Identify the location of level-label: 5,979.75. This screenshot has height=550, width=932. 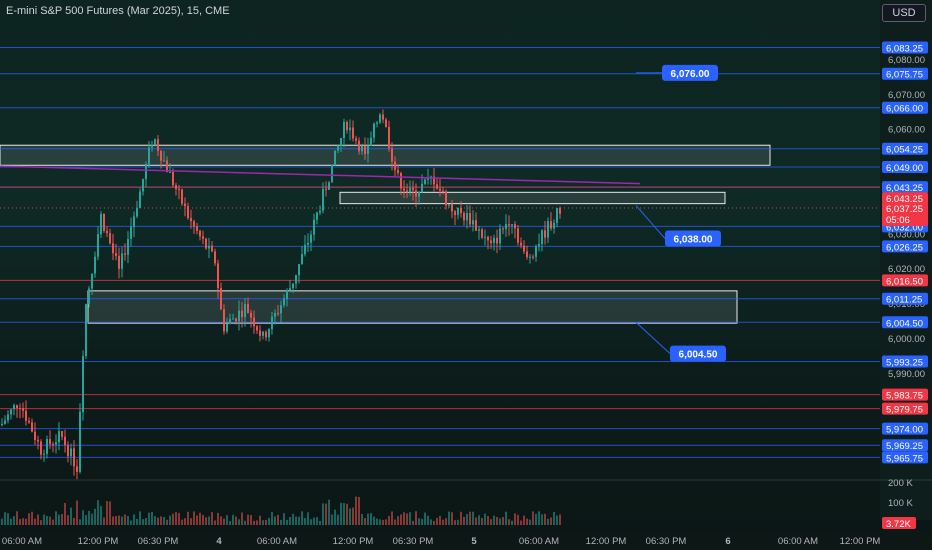
(904, 410).